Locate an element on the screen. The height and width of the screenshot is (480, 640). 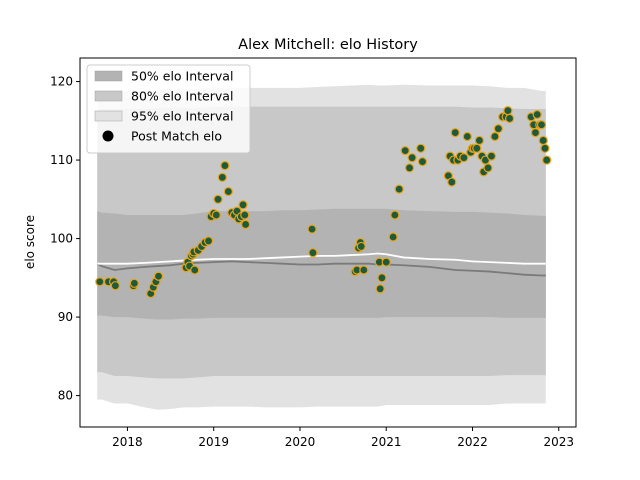
legend-label: 80% elo Interval is located at coordinates (182, 96).